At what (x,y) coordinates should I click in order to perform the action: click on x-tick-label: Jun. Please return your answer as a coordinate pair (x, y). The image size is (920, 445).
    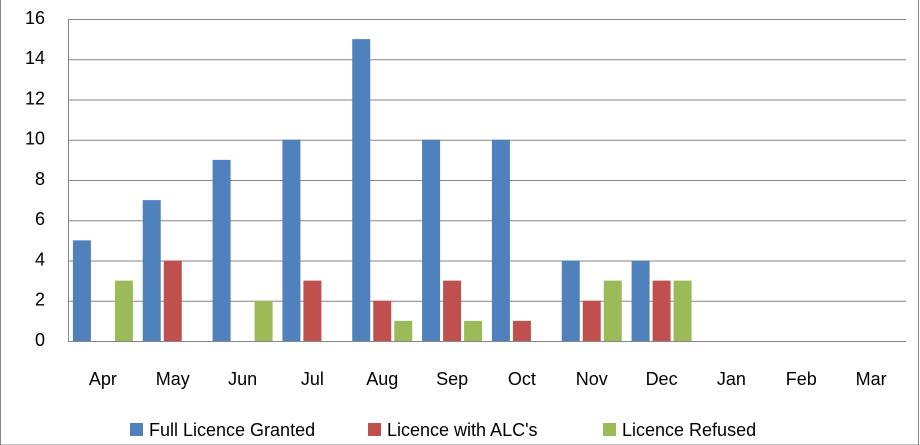
    Looking at the image, I should click on (242, 379).